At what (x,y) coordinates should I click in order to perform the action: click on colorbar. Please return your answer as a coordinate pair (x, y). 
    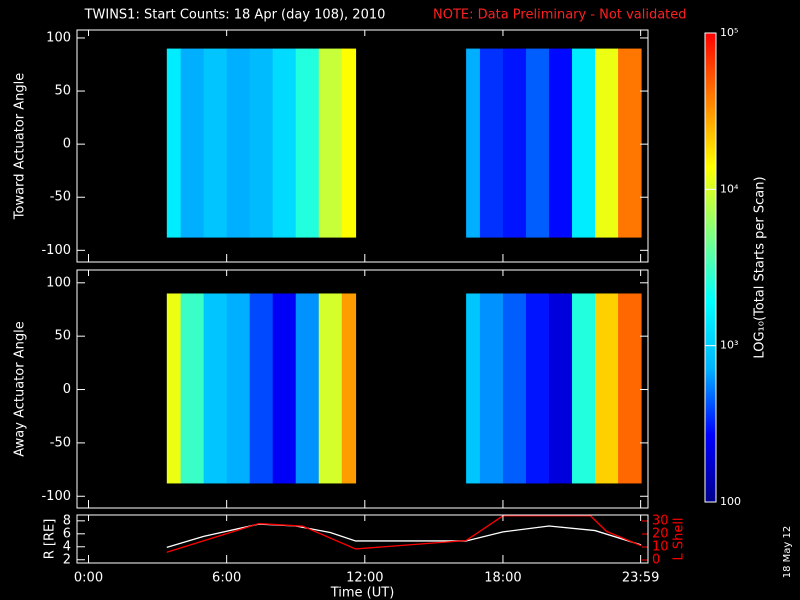
    Looking at the image, I should click on (710, 267).